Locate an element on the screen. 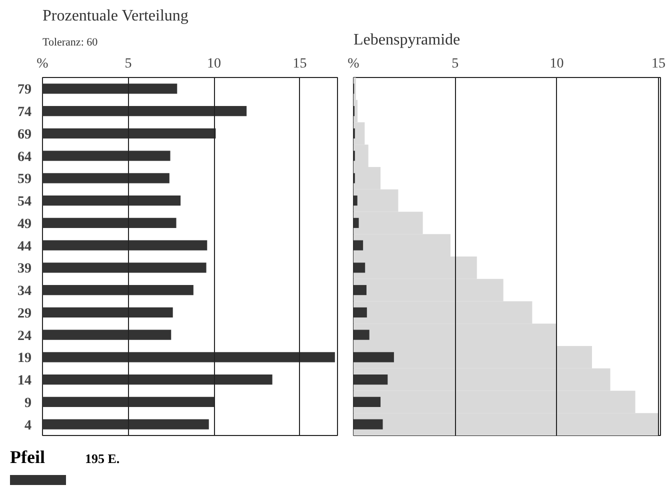 The width and height of the screenshot is (668, 503). y-tick-label: 69 is located at coordinates (25, 134).